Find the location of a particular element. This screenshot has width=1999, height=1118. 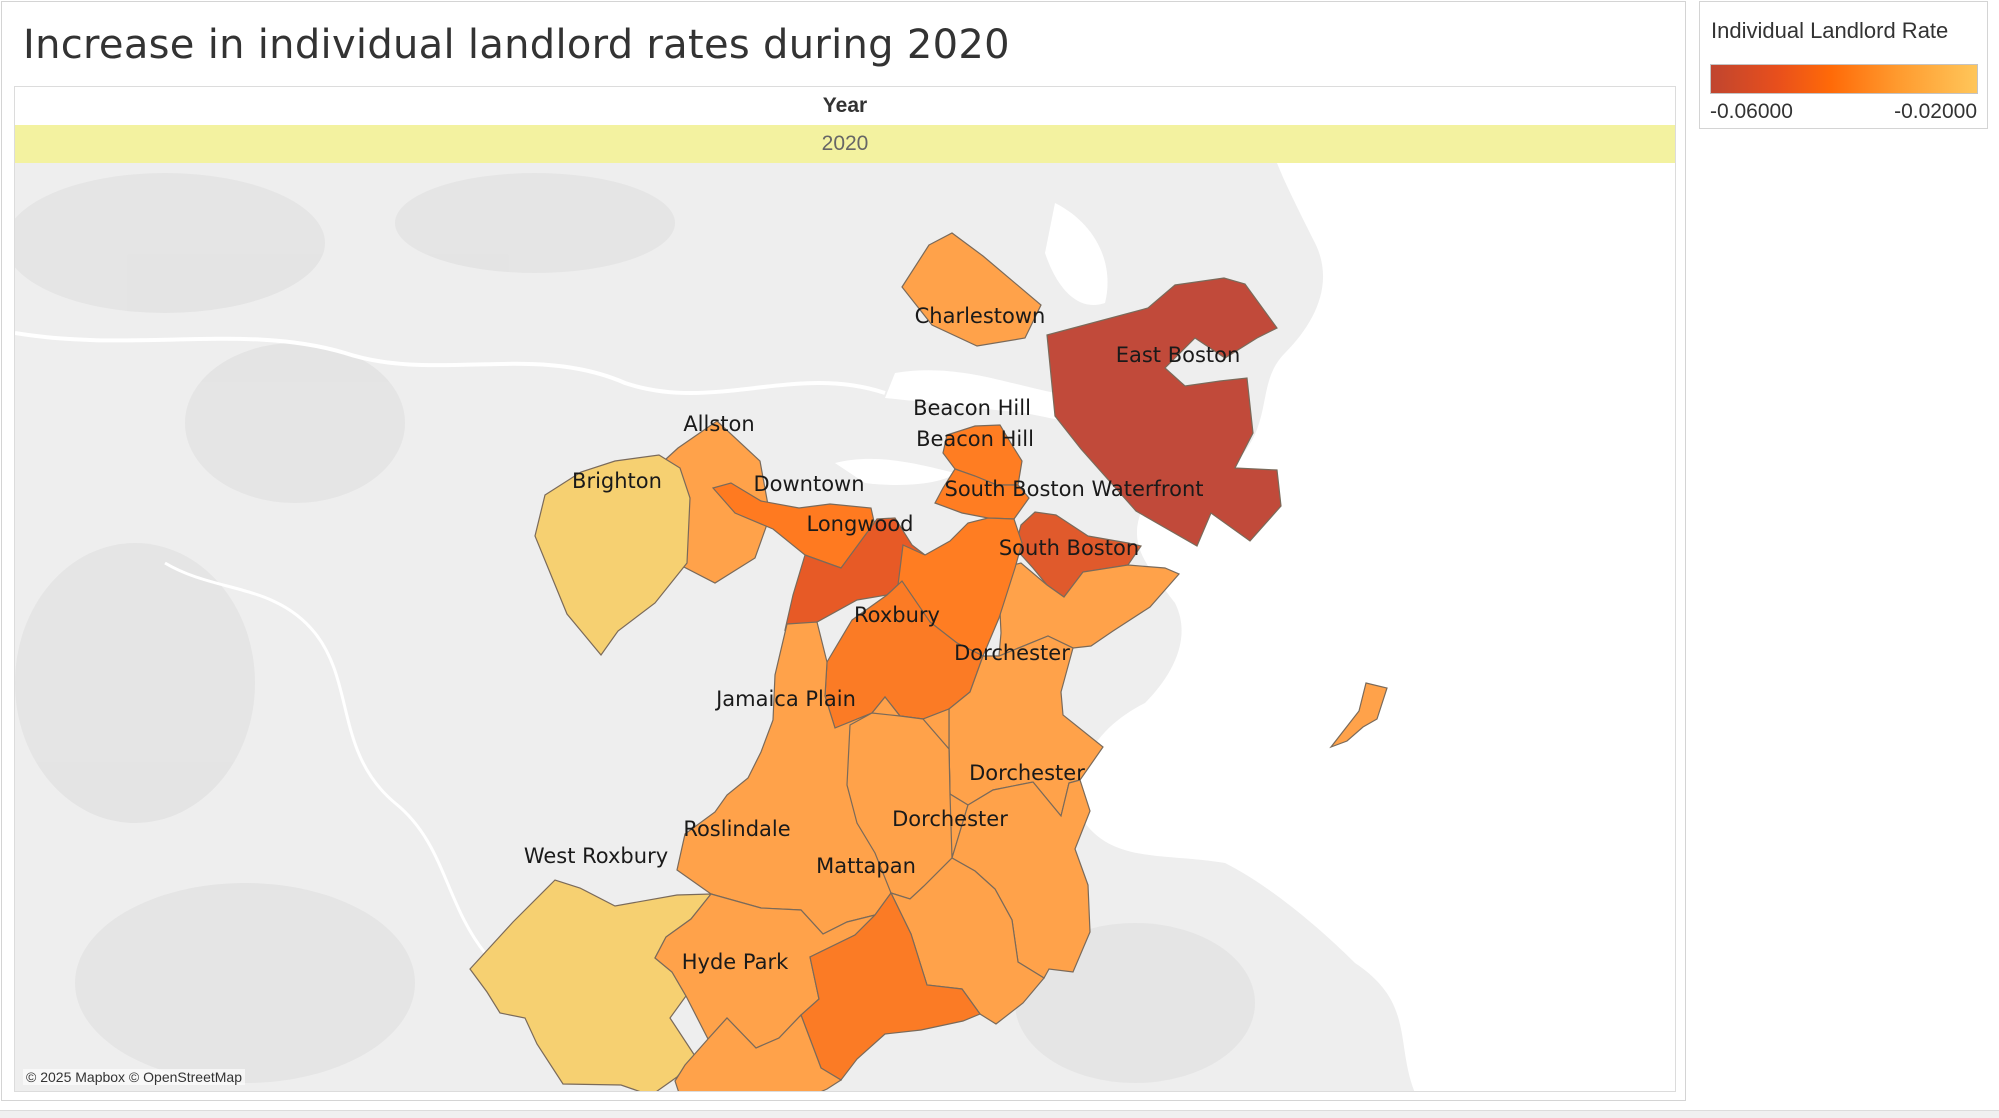

bottom-divider is located at coordinates (999, 1114).